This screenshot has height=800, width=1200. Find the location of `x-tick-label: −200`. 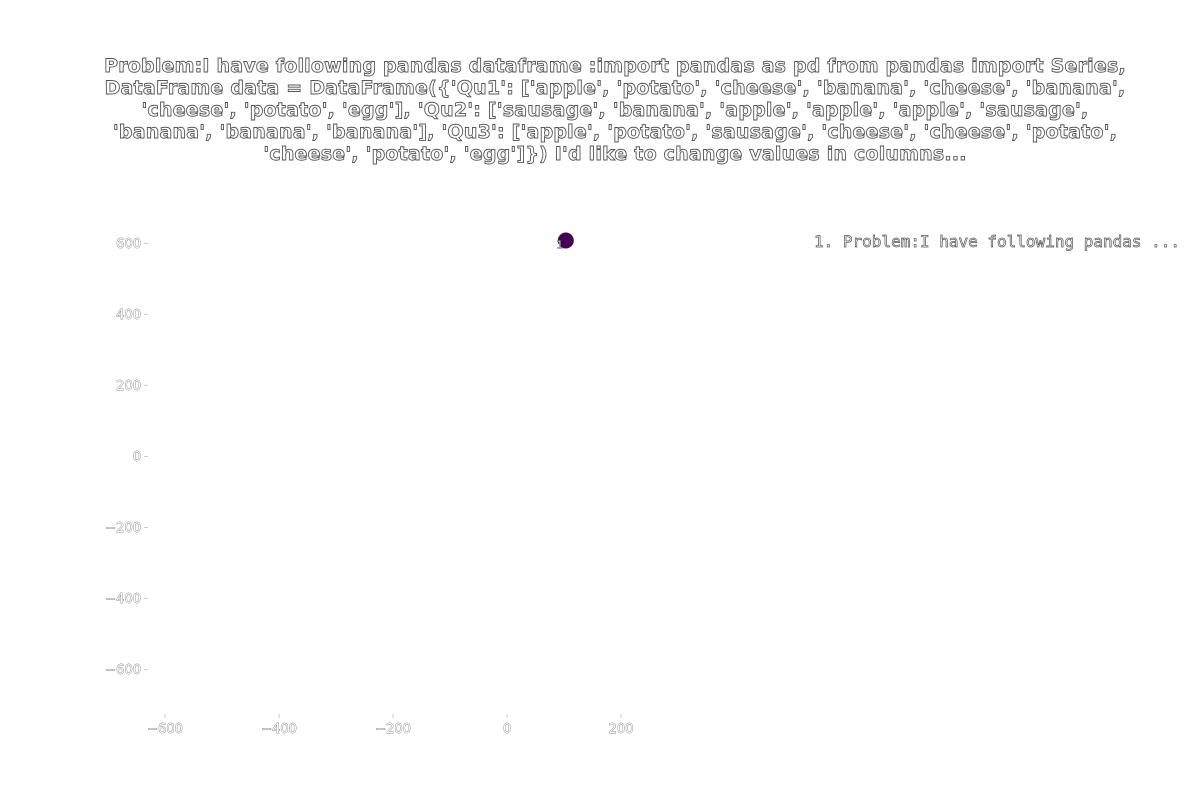

x-tick-label: −200 is located at coordinates (393, 729).